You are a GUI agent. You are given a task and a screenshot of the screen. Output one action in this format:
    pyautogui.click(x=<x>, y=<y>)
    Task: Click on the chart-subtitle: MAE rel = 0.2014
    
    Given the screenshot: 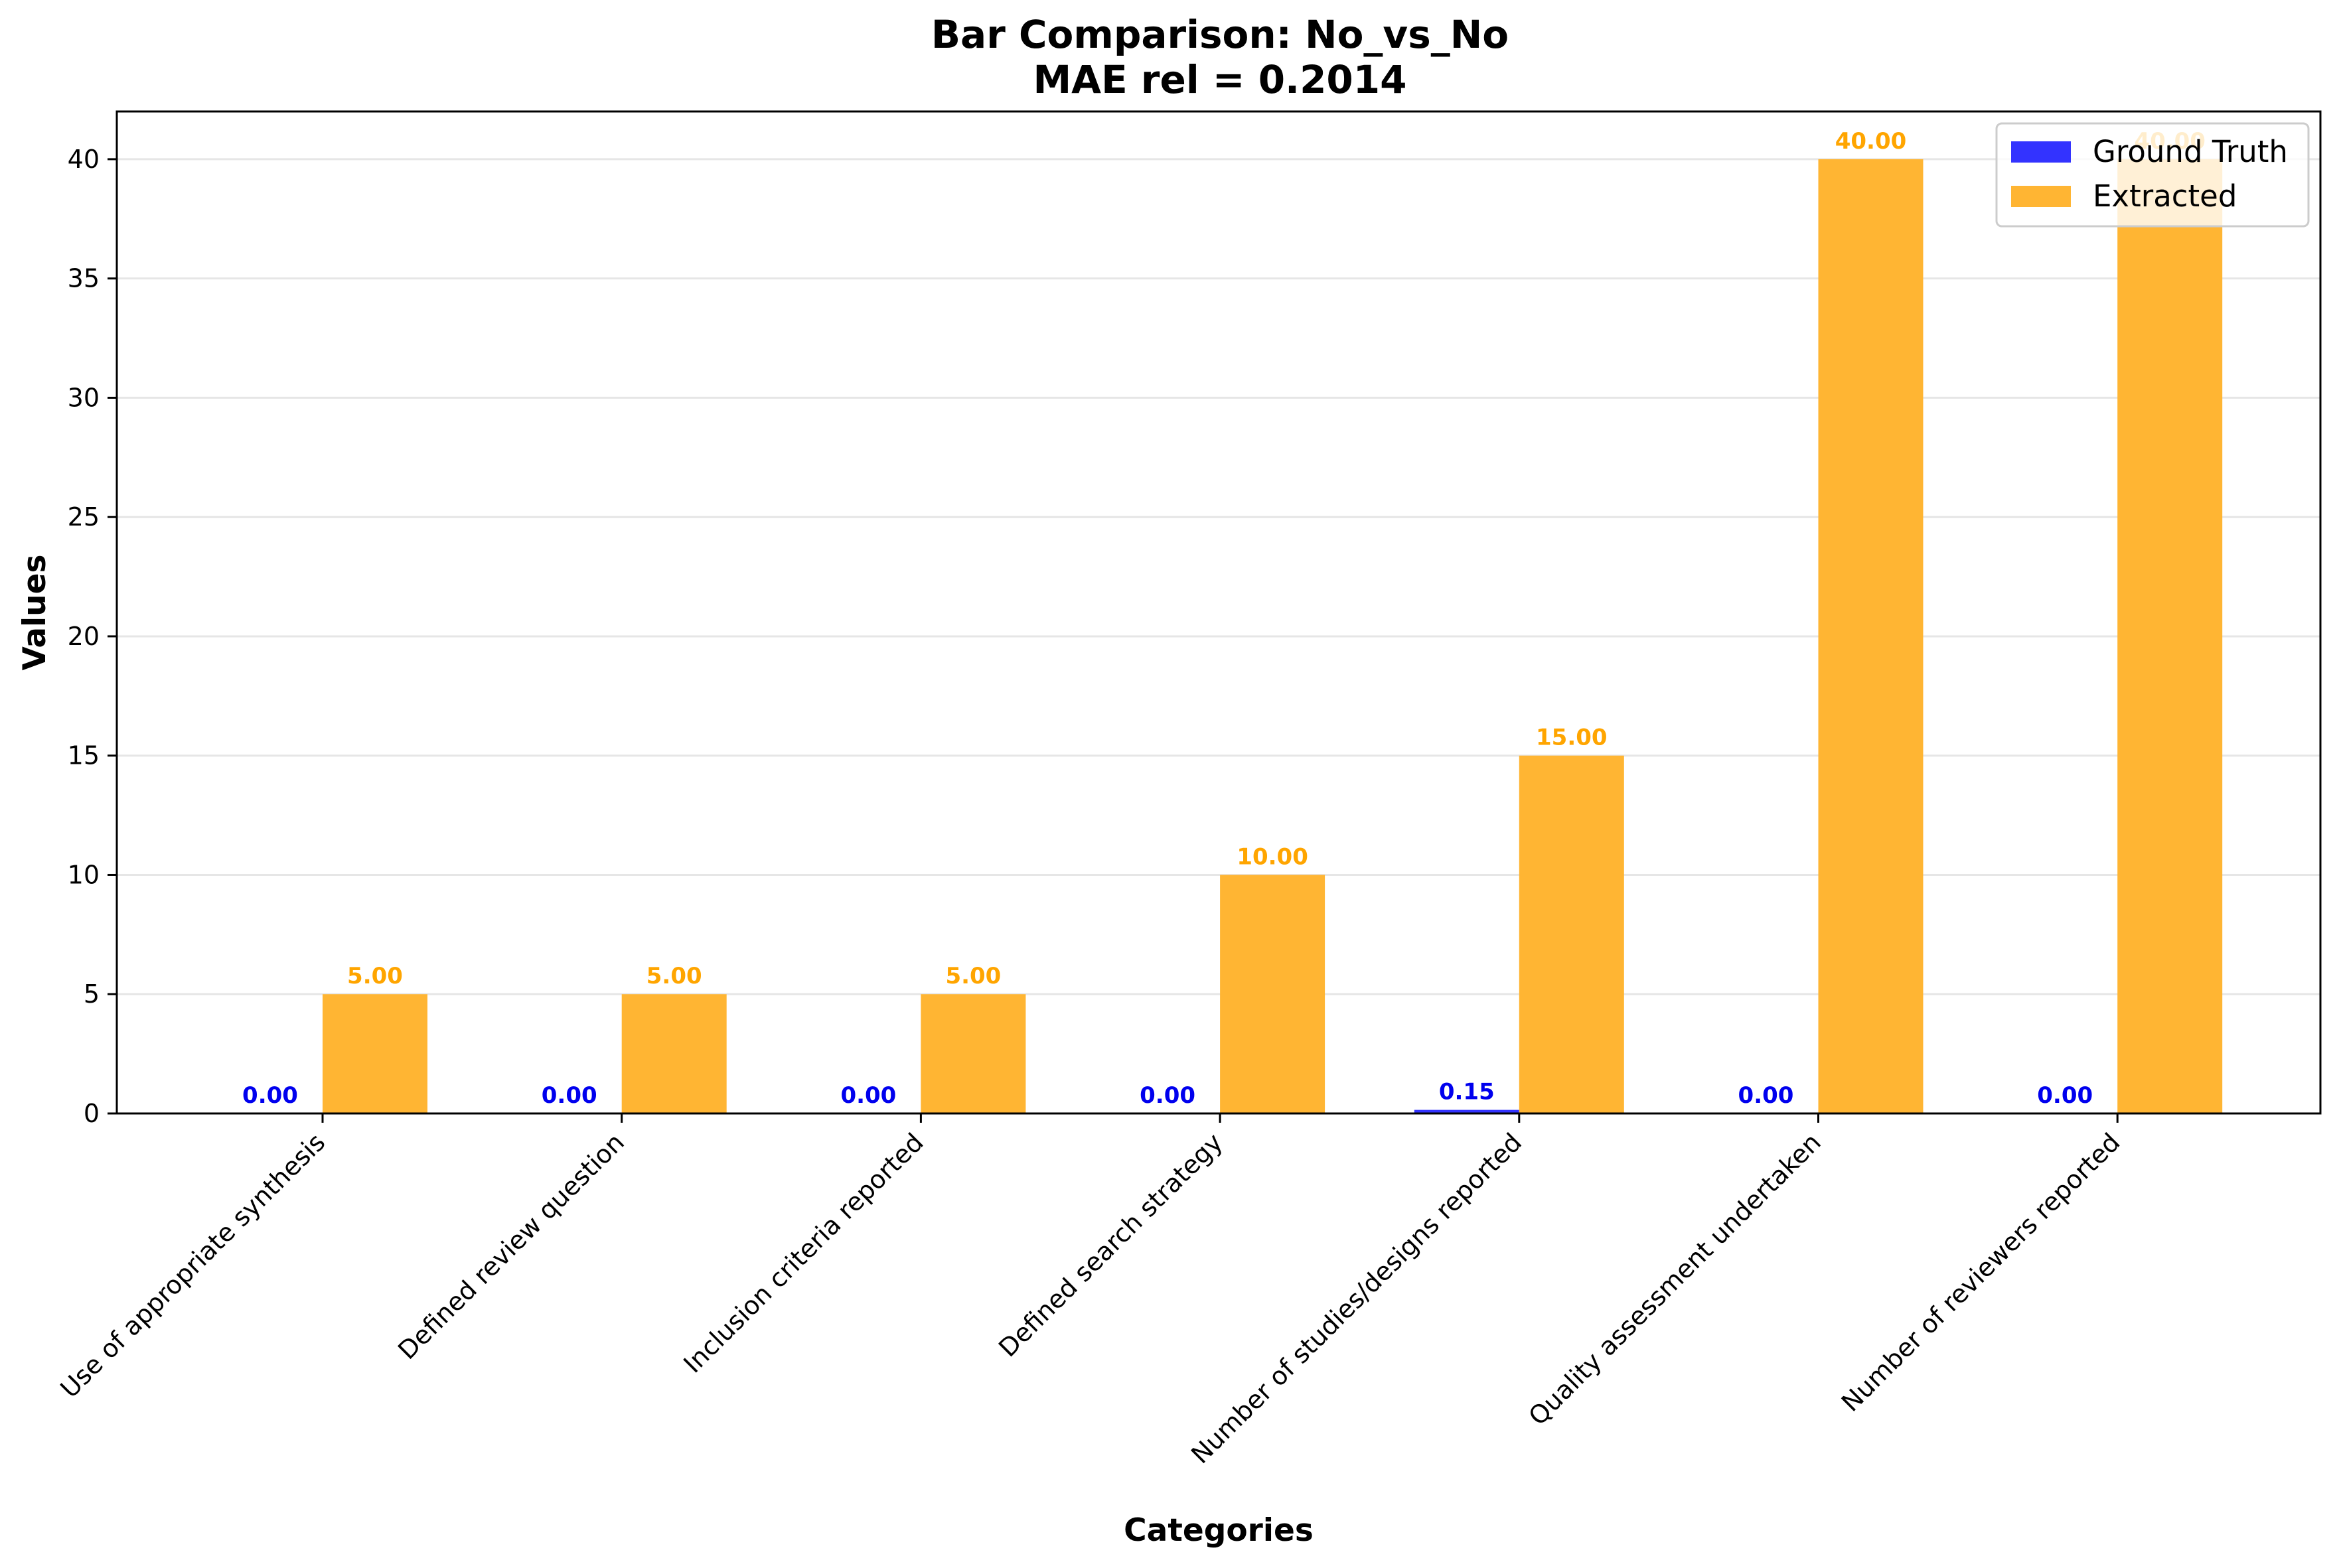 What is the action you would take?
    pyautogui.click(x=1219, y=79)
    